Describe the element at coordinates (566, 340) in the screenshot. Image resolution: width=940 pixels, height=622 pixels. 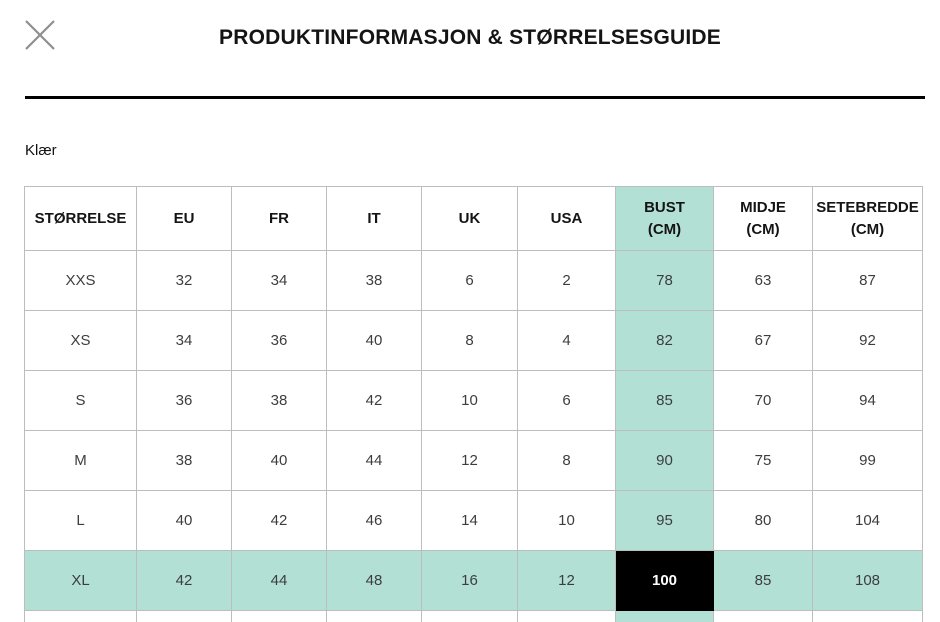
I see `value-cell: 4` at that location.